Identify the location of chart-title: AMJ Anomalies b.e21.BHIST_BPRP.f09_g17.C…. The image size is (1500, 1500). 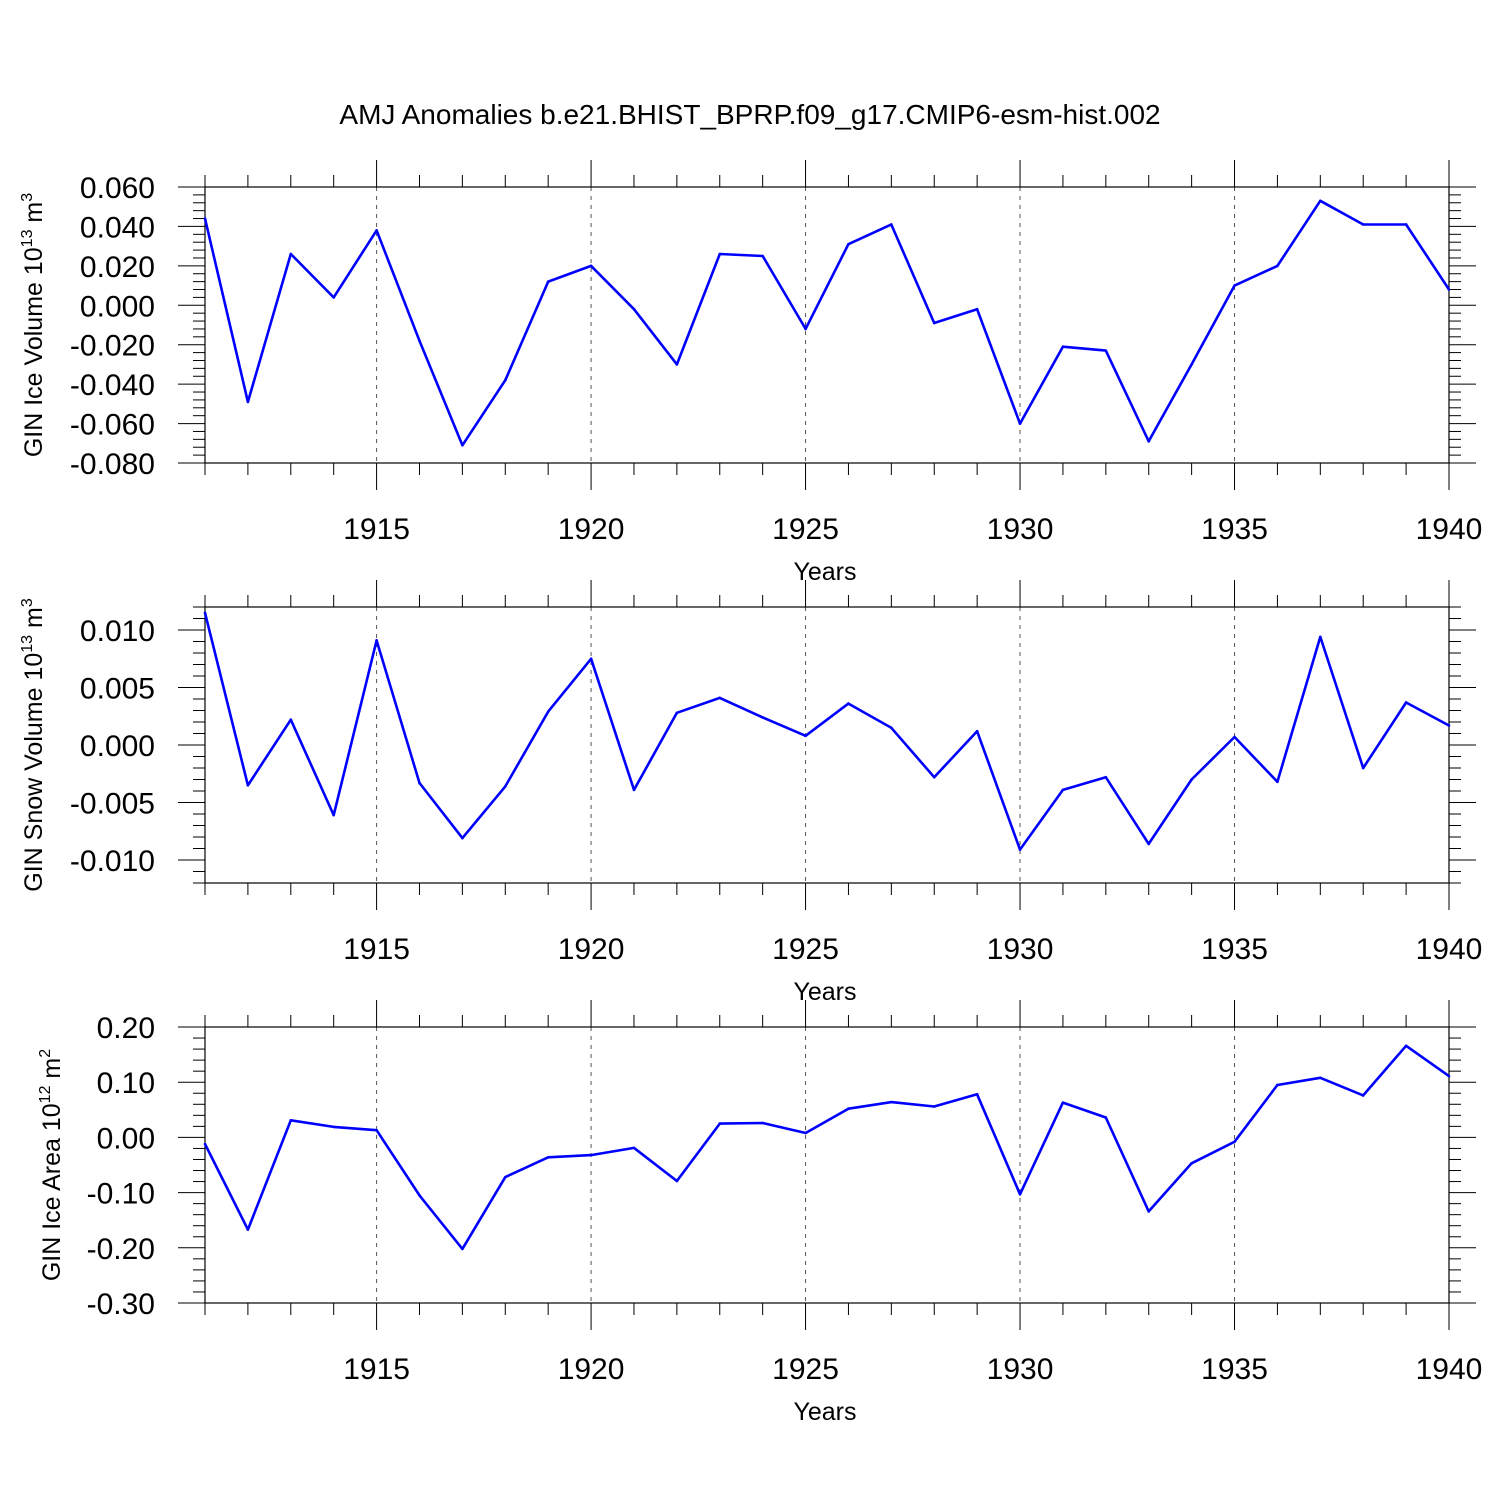
(749, 114).